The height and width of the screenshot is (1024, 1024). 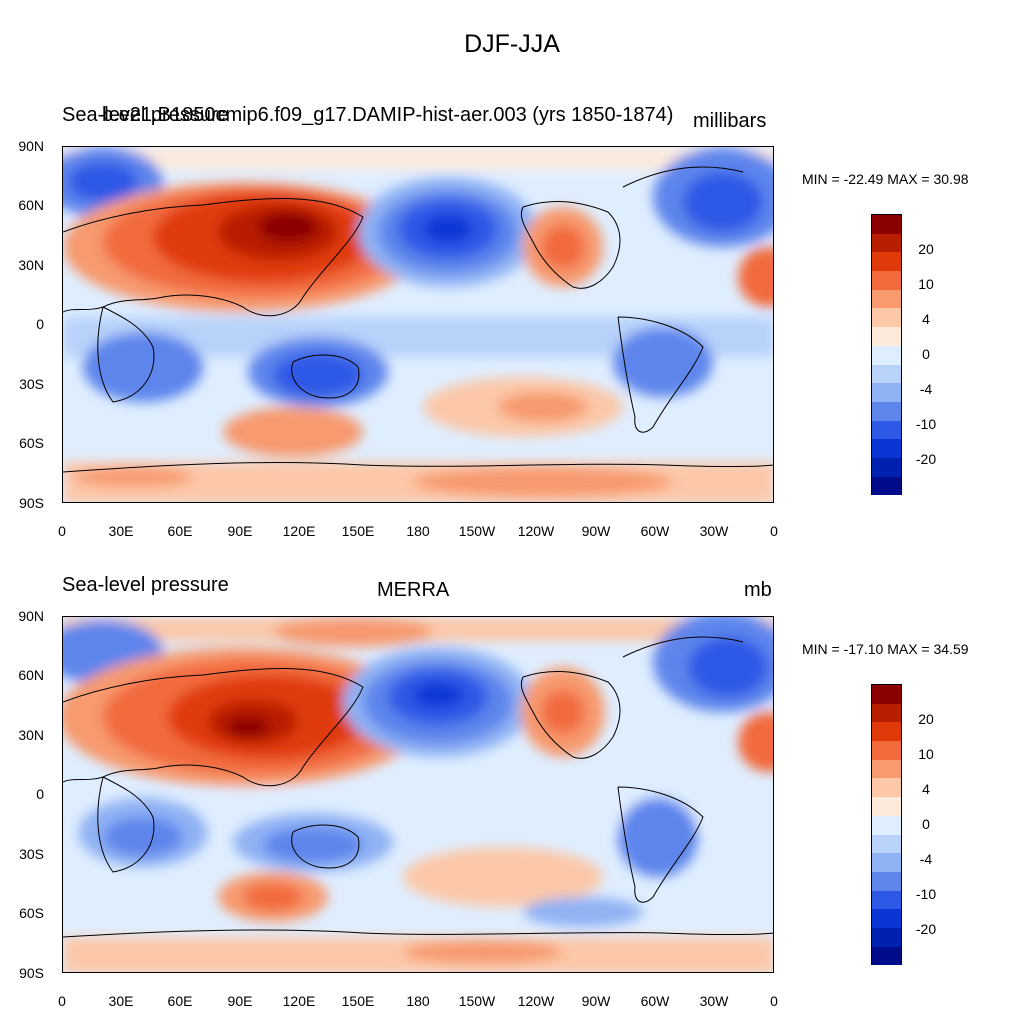 What do you see at coordinates (240, 1001) in the screenshot?
I see `panel2-lon-label: 90E` at bounding box center [240, 1001].